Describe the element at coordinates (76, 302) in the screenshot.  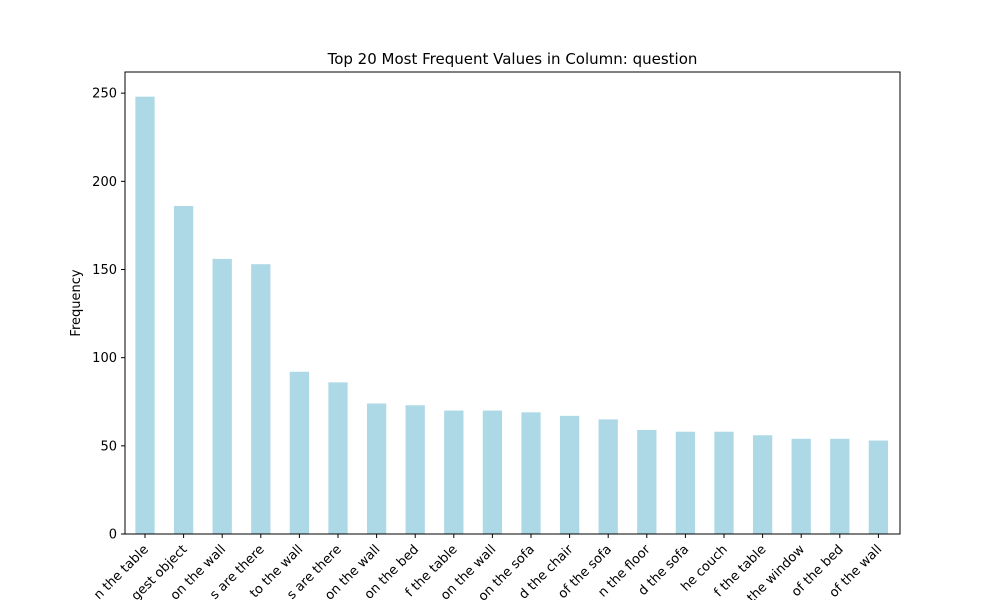
I see `y-axis-label: Frequency` at that location.